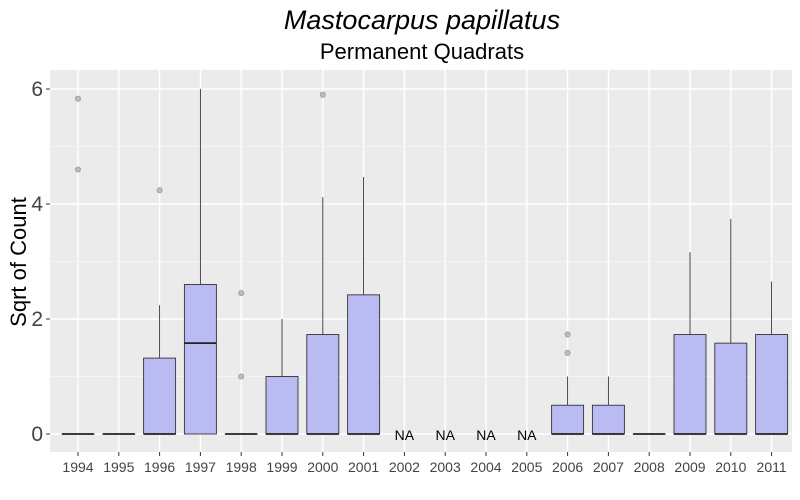 The width and height of the screenshot is (800, 500). Describe the element at coordinates (422, 20) in the screenshot. I see `chart-title: Mastocarpus papillatus` at that location.